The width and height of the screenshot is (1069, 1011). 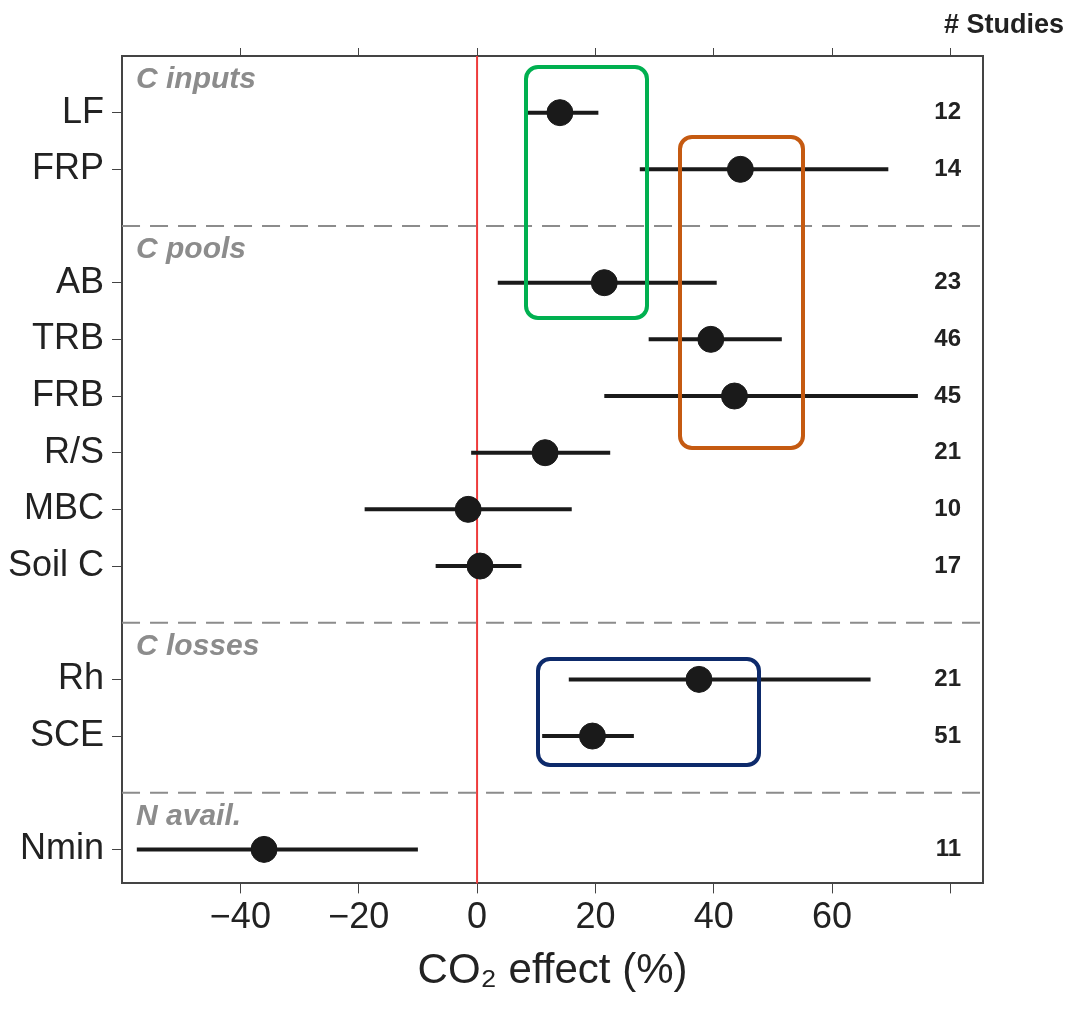 I want to click on annotation: 46, so click(x=947, y=337).